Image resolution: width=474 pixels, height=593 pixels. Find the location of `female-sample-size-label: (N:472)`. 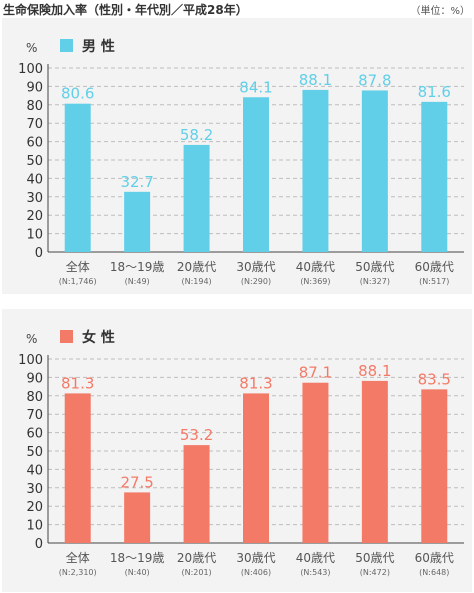

female-sample-size-label: (N:472) is located at coordinates (375, 572).